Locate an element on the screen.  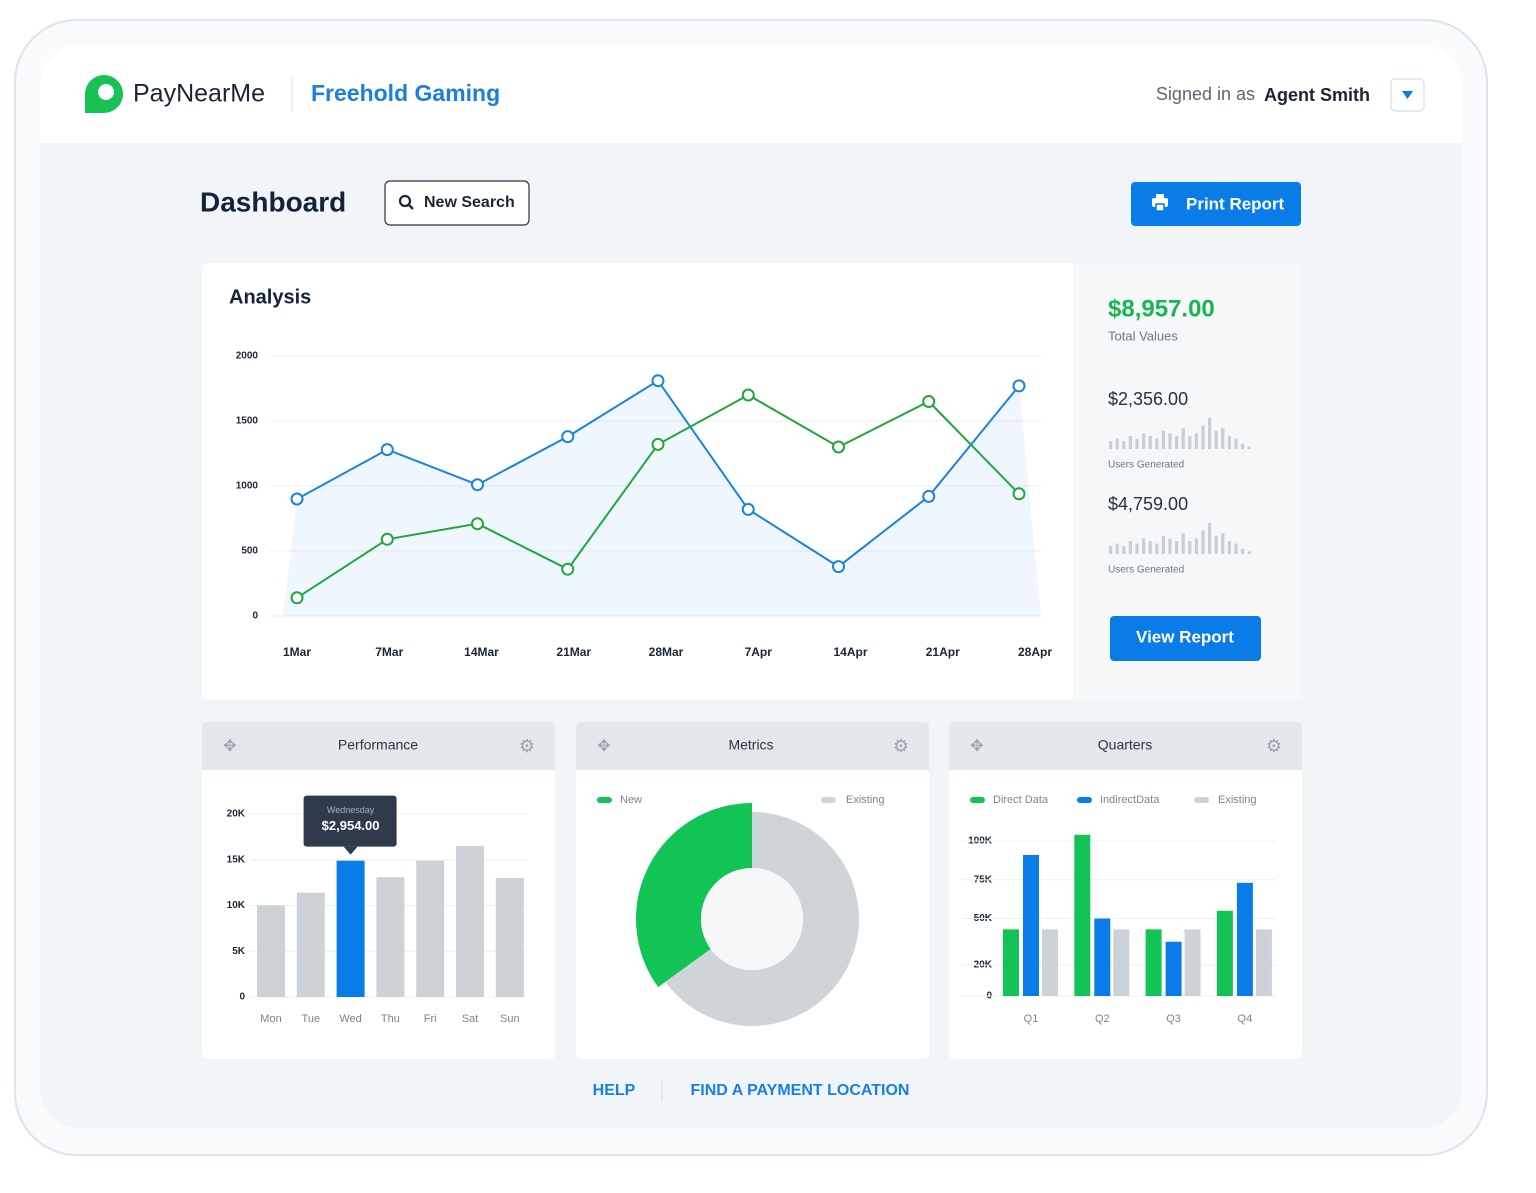
tooltip is located at coordinates (350, 821).